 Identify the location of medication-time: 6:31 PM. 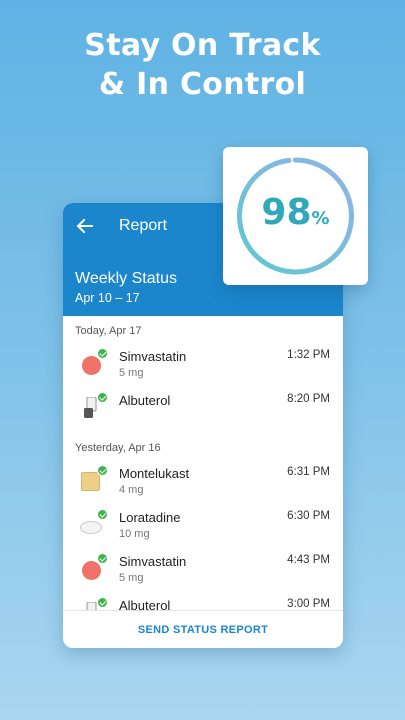
(308, 472).